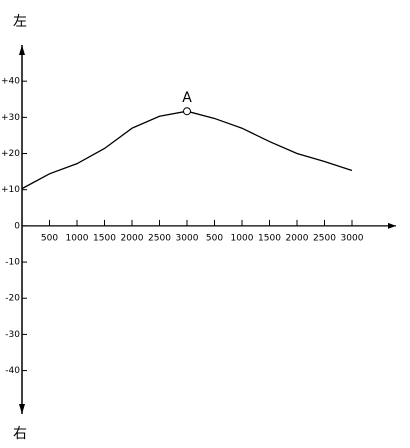  What do you see at coordinates (10, 190) in the screenshot?
I see `y-tick-label: +10` at bounding box center [10, 190].